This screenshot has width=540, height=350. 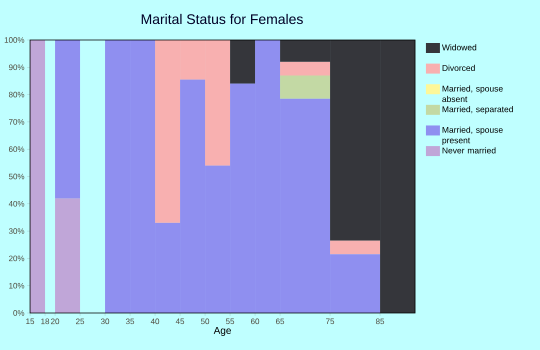 What do you see at coordinates (459, 47) in the screenshot?
I see `legend-label: Widowed` at bounding box center [459, 47].